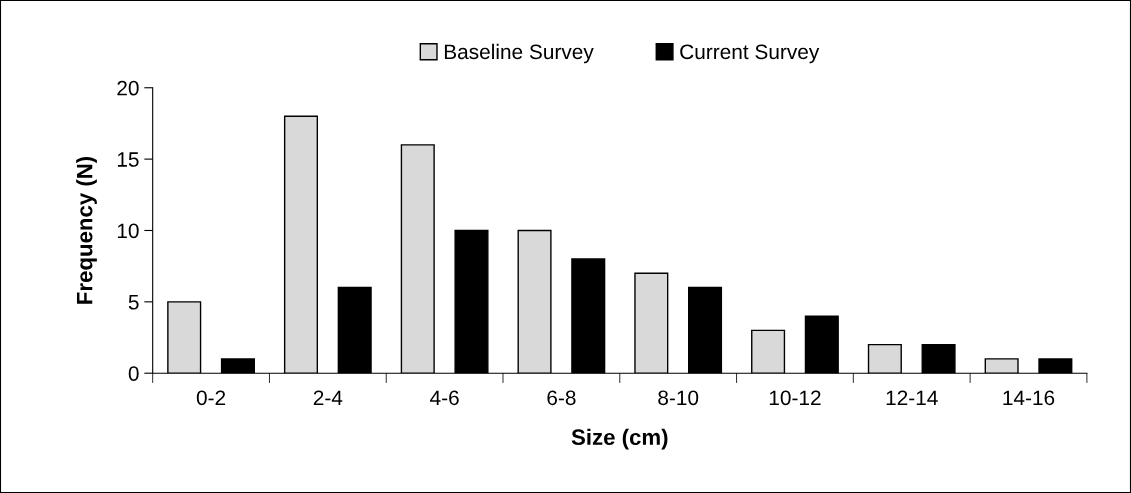  Describe the element at coordinates (86, 230) in the screenshot. I see `y-axis-title: Frequency (N)` at that location.